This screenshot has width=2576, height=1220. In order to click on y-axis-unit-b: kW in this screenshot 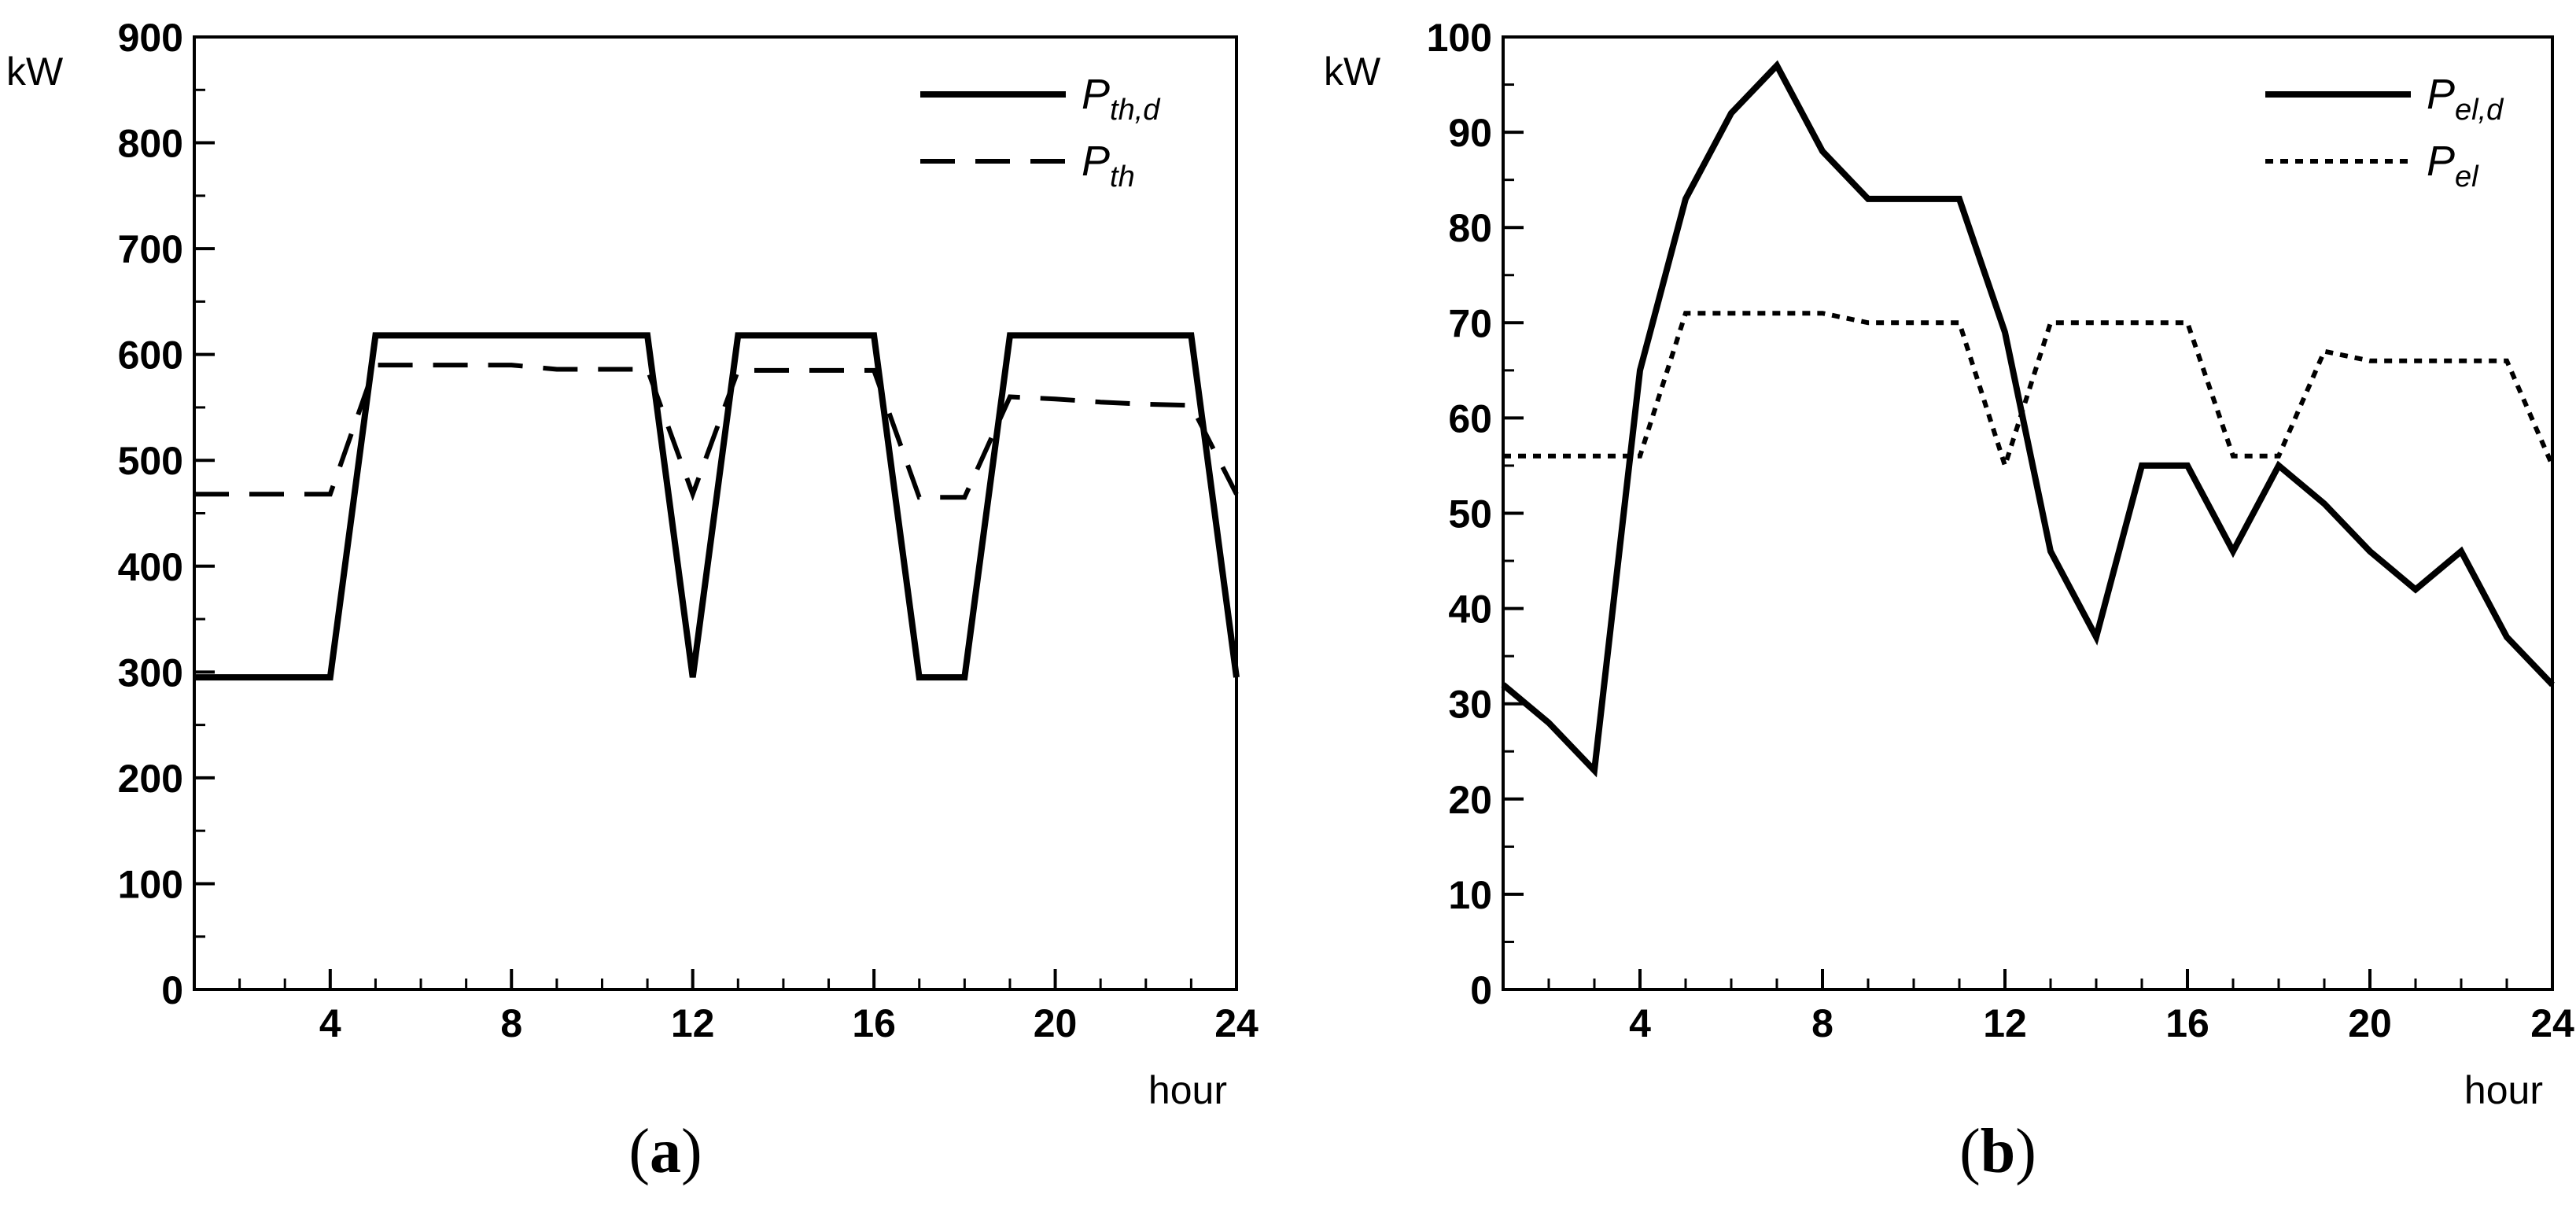, I will do `click(1352, 72)`.